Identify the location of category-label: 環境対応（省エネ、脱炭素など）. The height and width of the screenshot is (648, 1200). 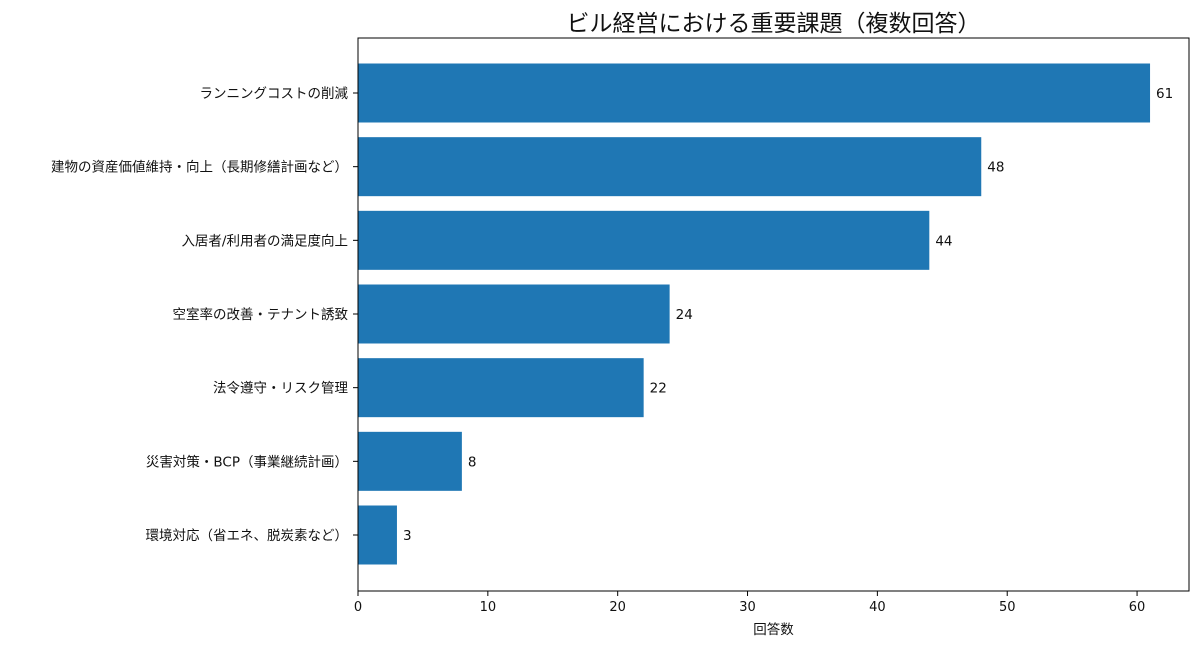
(247, 536).